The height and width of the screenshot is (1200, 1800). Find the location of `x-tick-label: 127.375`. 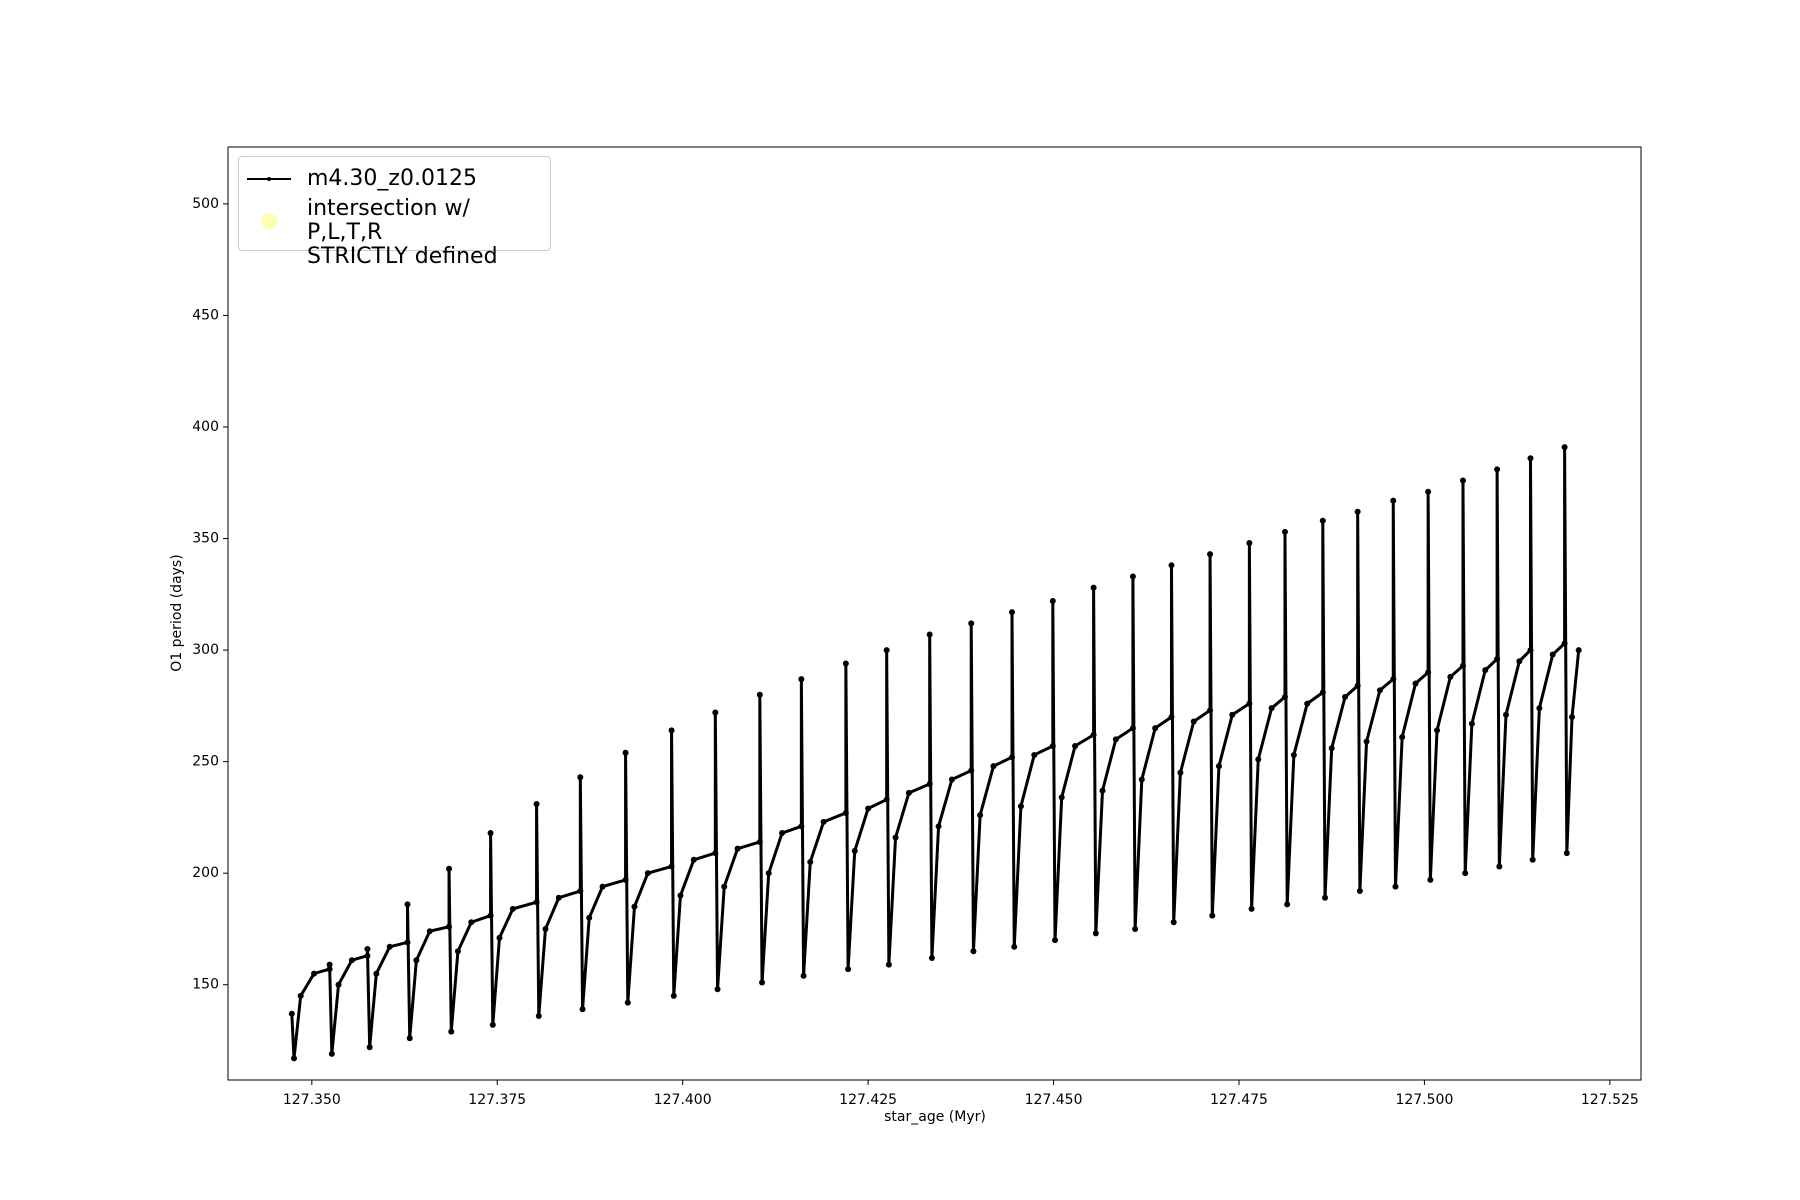

x-tick-label: 127.375 is located at coordinates (497, 1100).